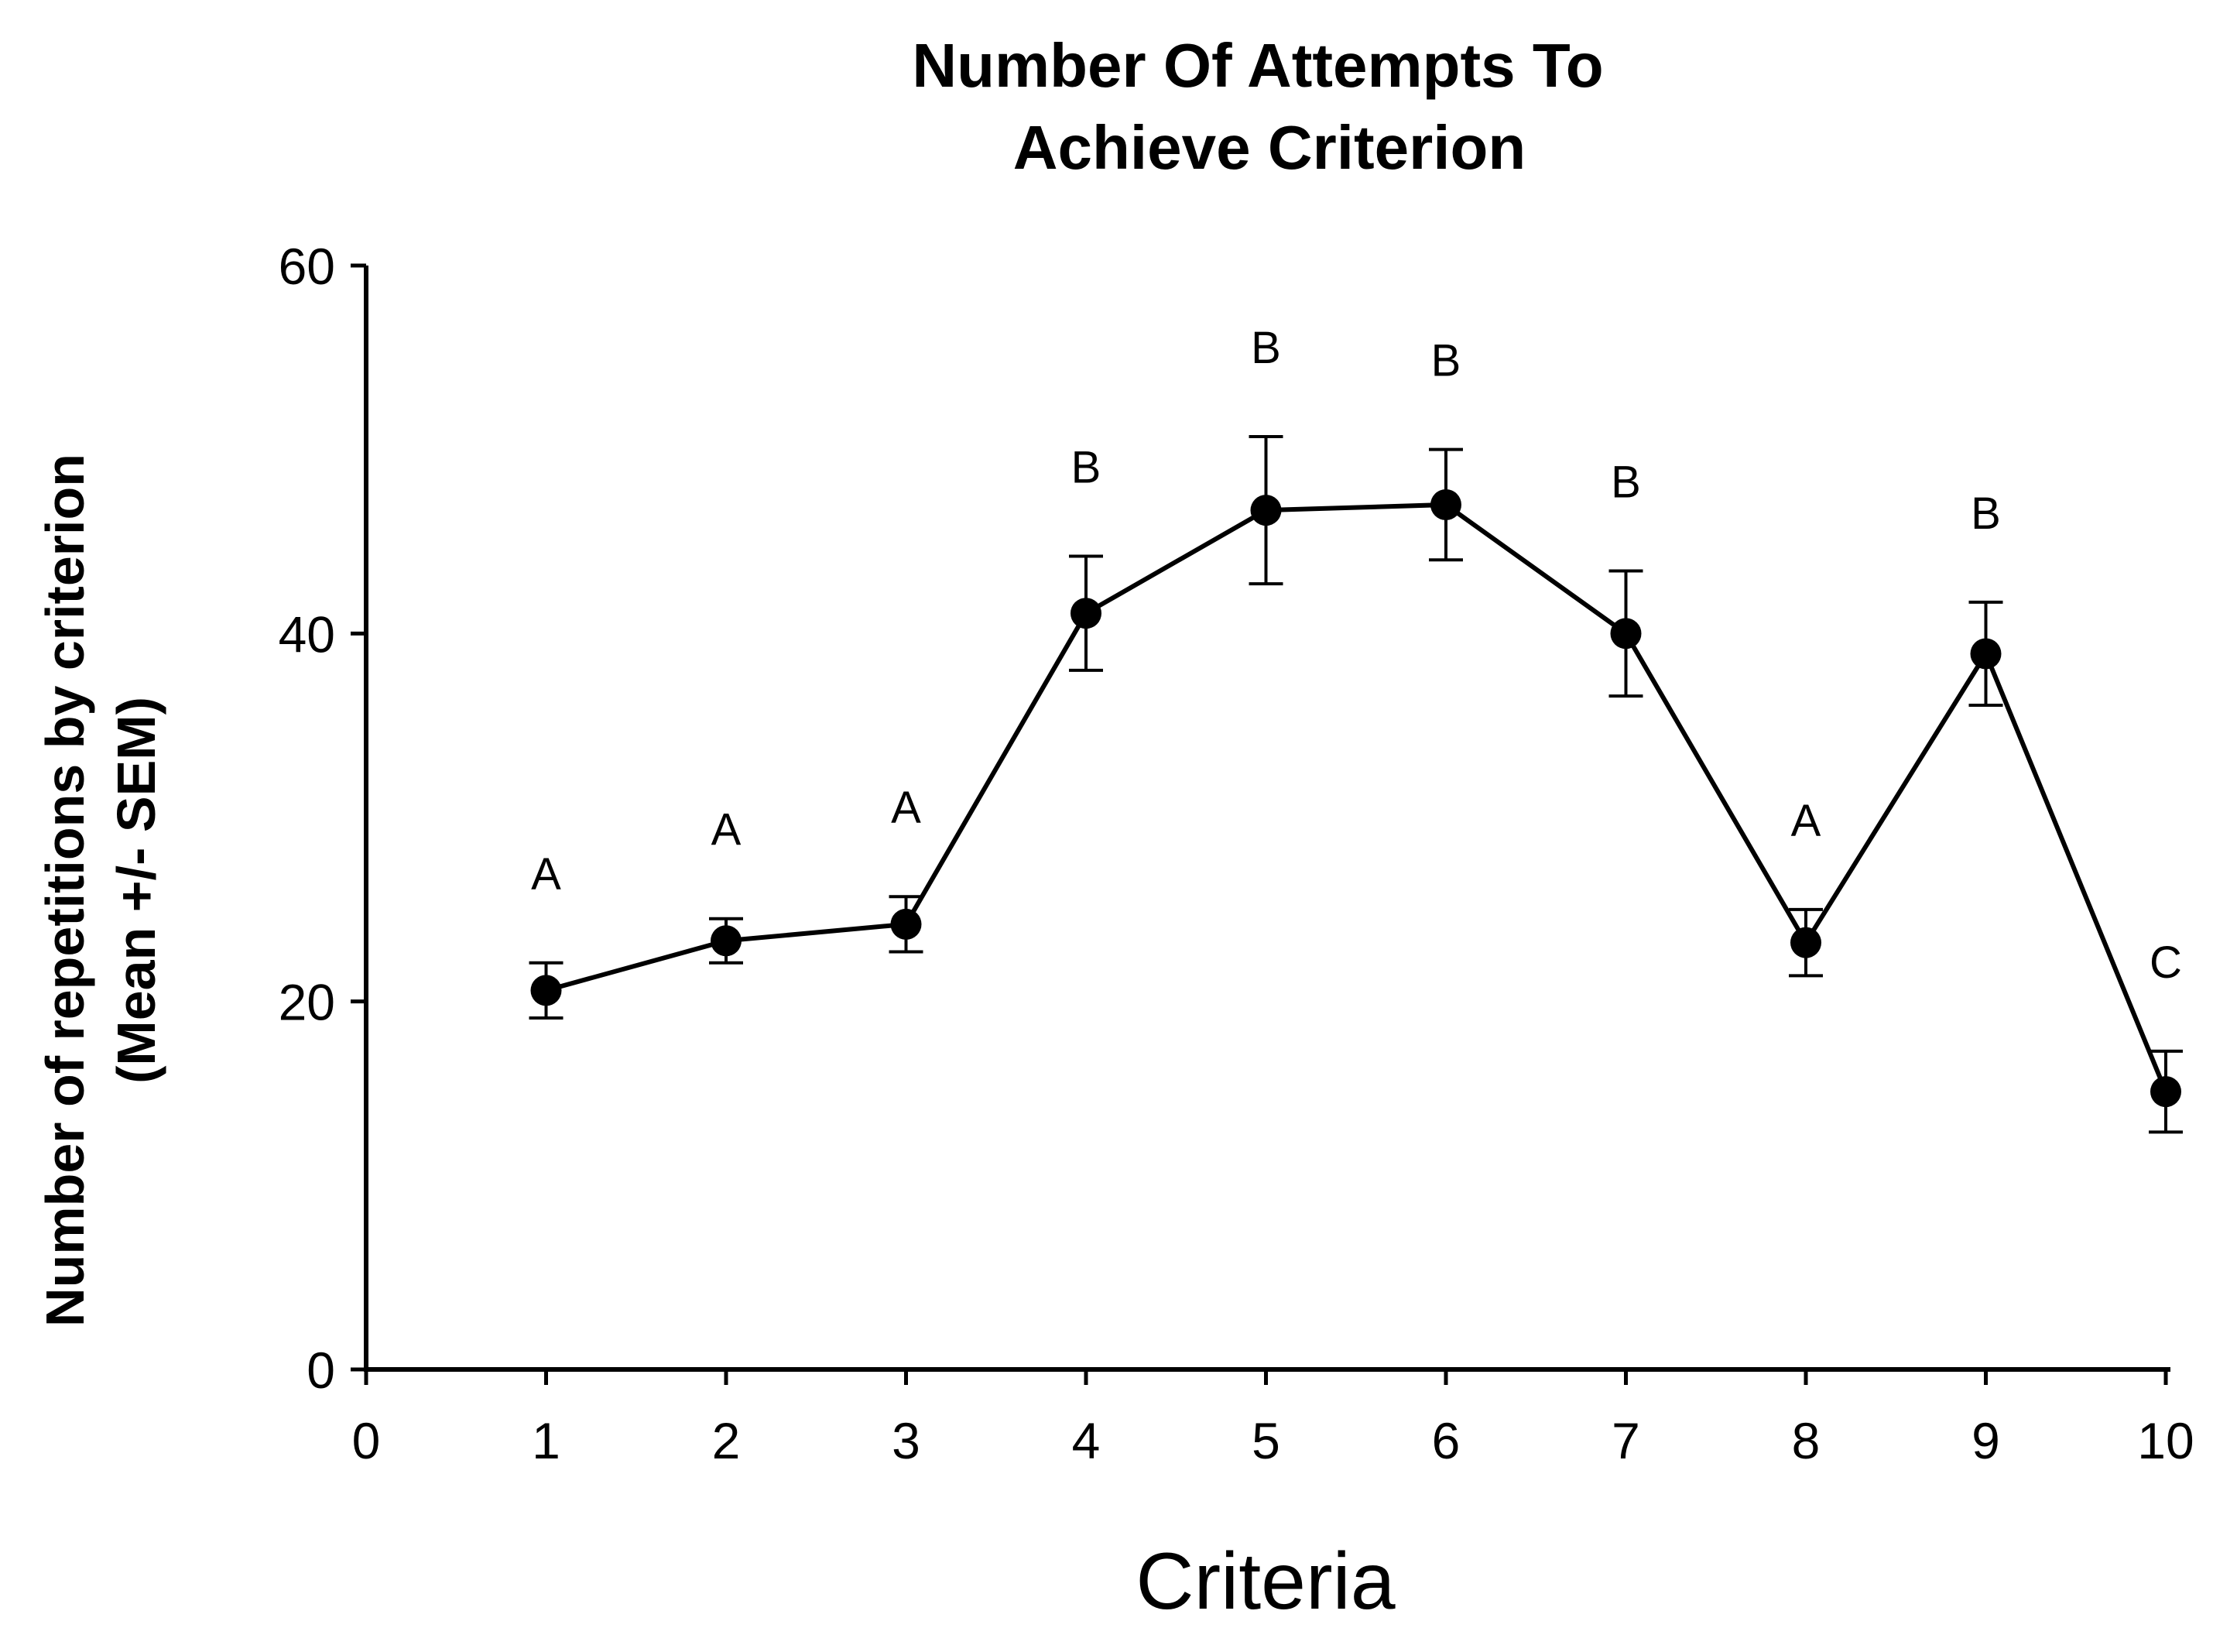 This screenshot has width=2213, height=1652. Describe the element at coordinates (307, 634) in the screenshot. I see `y-tick-label: 40` at that location.